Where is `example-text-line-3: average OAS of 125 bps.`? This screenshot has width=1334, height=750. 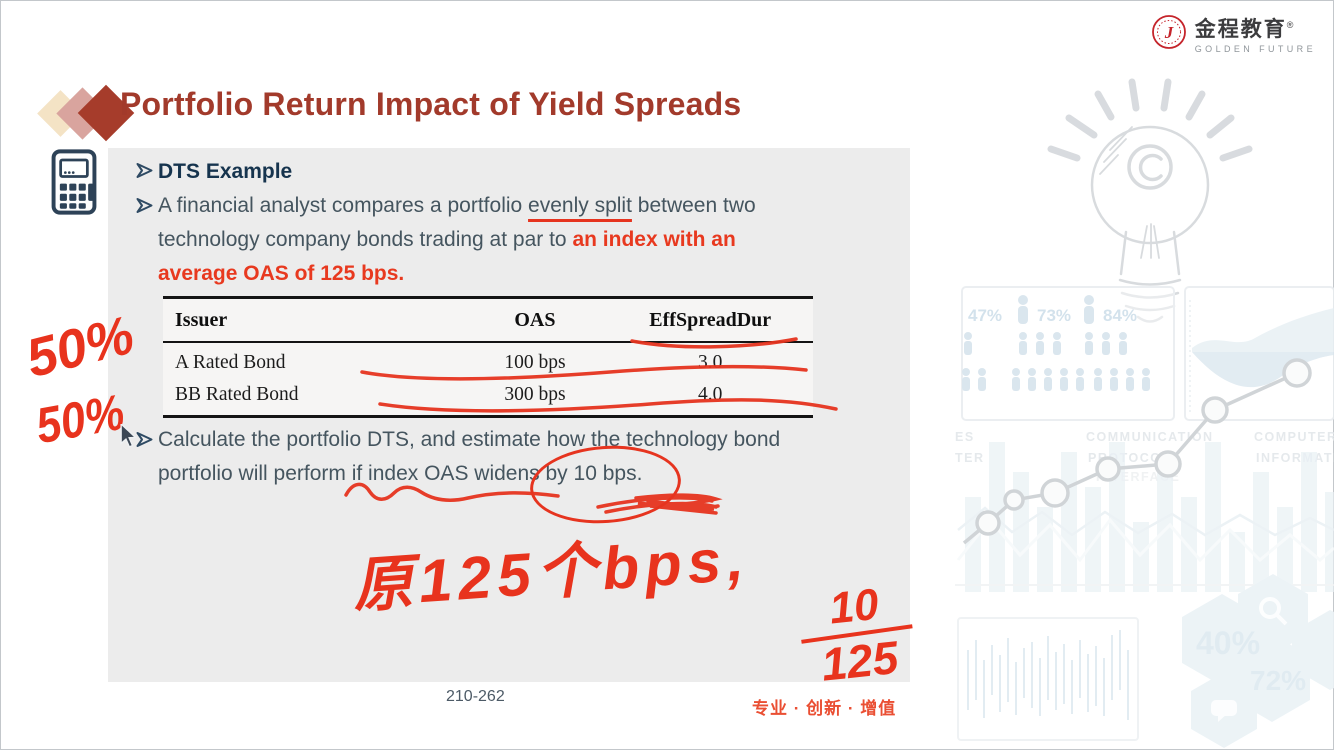
example-text-line-3: average OAS of 125 bps. is located at coordinates (281, 273).